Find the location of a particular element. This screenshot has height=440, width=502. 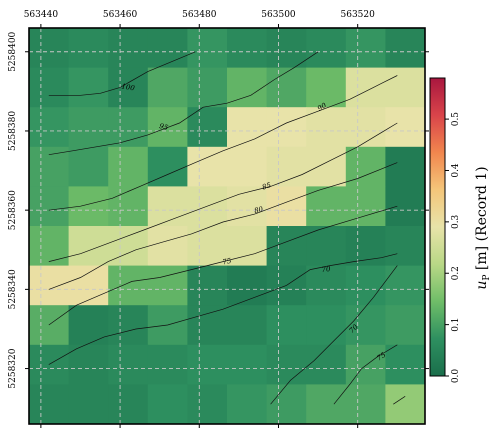

contour-label: 90 is located at coordinates (322, 107).